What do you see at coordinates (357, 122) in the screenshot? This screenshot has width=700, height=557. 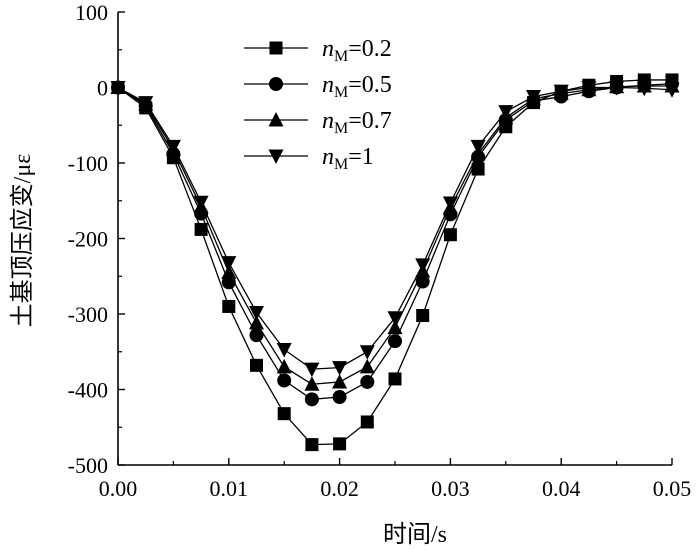 I see `legend-label: nM=0.7` at bounding box center [357, 122].